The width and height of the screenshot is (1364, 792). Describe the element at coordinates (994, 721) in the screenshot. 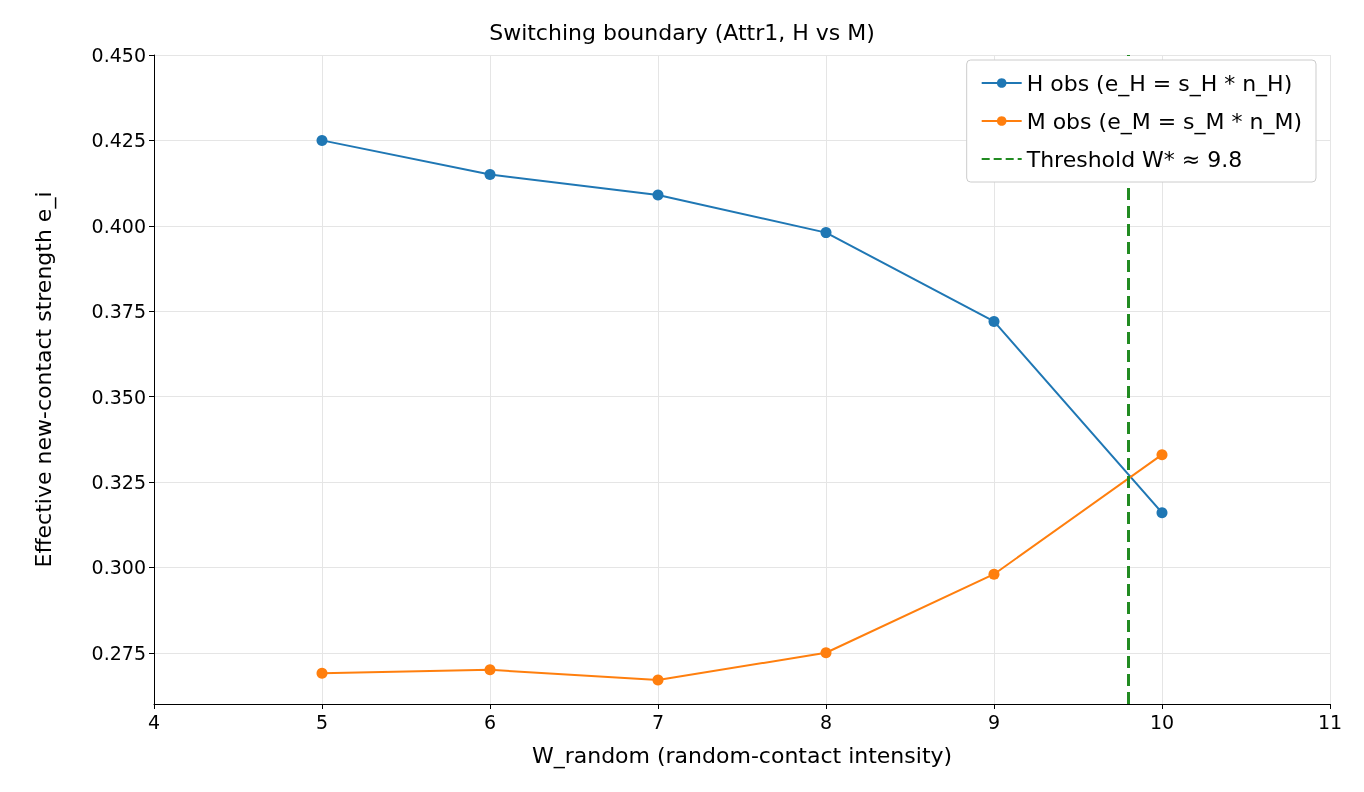

I see `x-tick-label: 9` at that location.